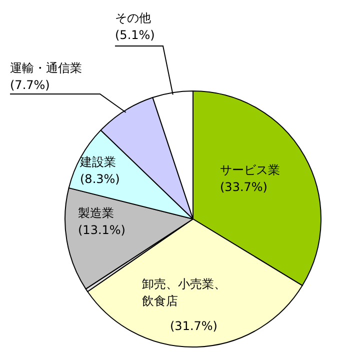 The image size is (337, 363). What do you see at coordinates (193, 326) in the screenshot?
I see `data-label: (31.7%)` at bounding box center [193, 326].